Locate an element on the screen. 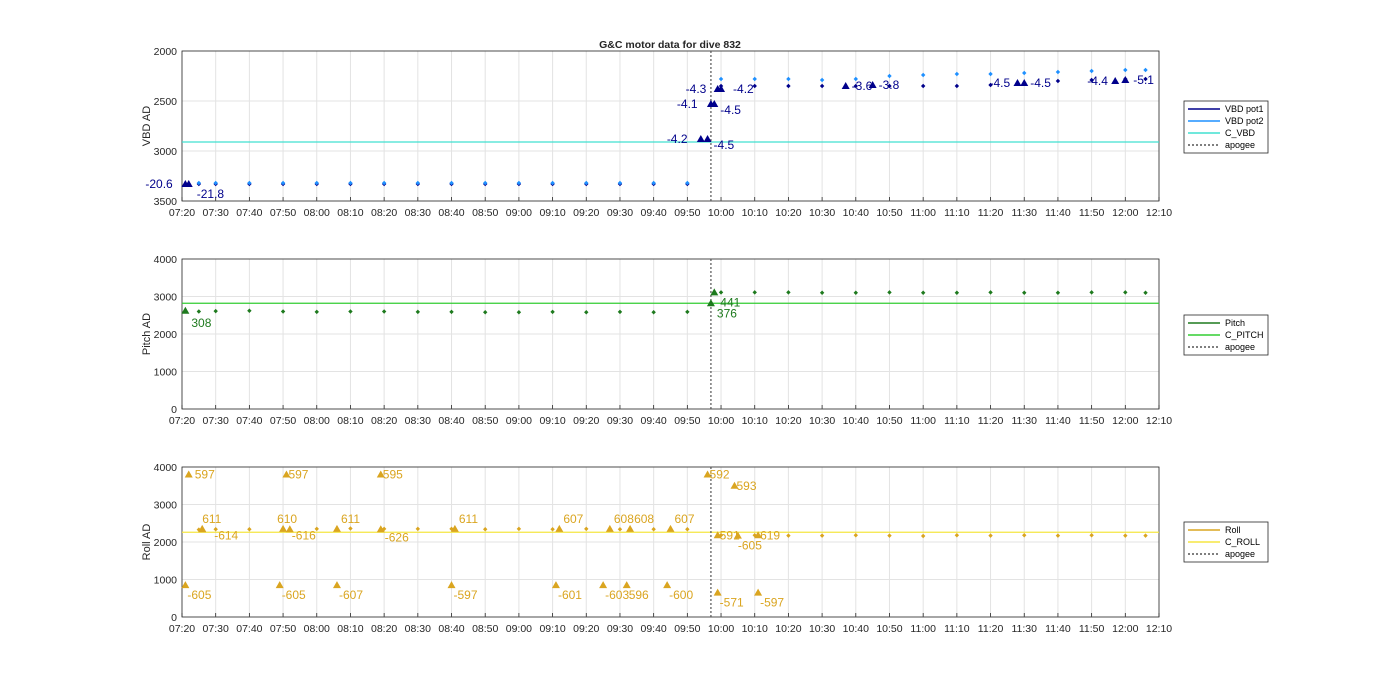  legend-label: VBD pot1 is located at coordinates (1244, 109).